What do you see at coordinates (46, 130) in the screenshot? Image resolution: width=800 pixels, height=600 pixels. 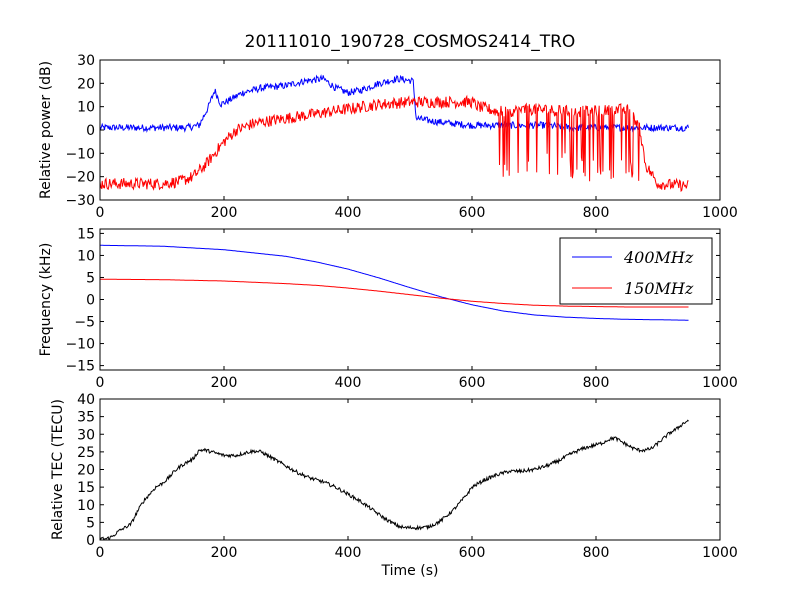 I see `y-axis-label: Relative power (dB)` at bounding box center [46, 130].